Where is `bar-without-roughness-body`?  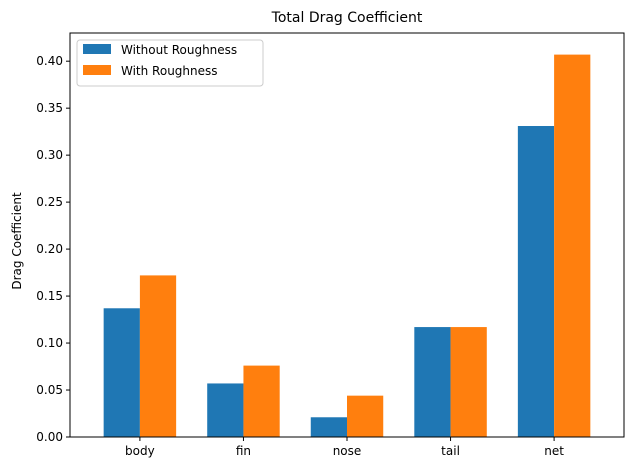
bar-without-roughness-body is located at coordinates (121, 372).